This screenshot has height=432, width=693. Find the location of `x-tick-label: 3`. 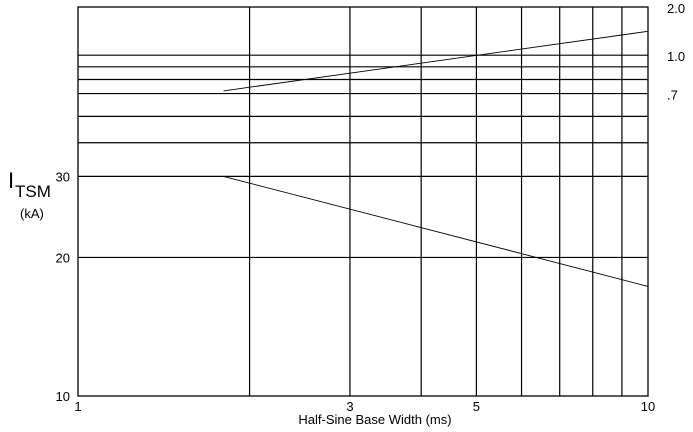

x-tick-label: 3 is located at coordinates (349, 406).